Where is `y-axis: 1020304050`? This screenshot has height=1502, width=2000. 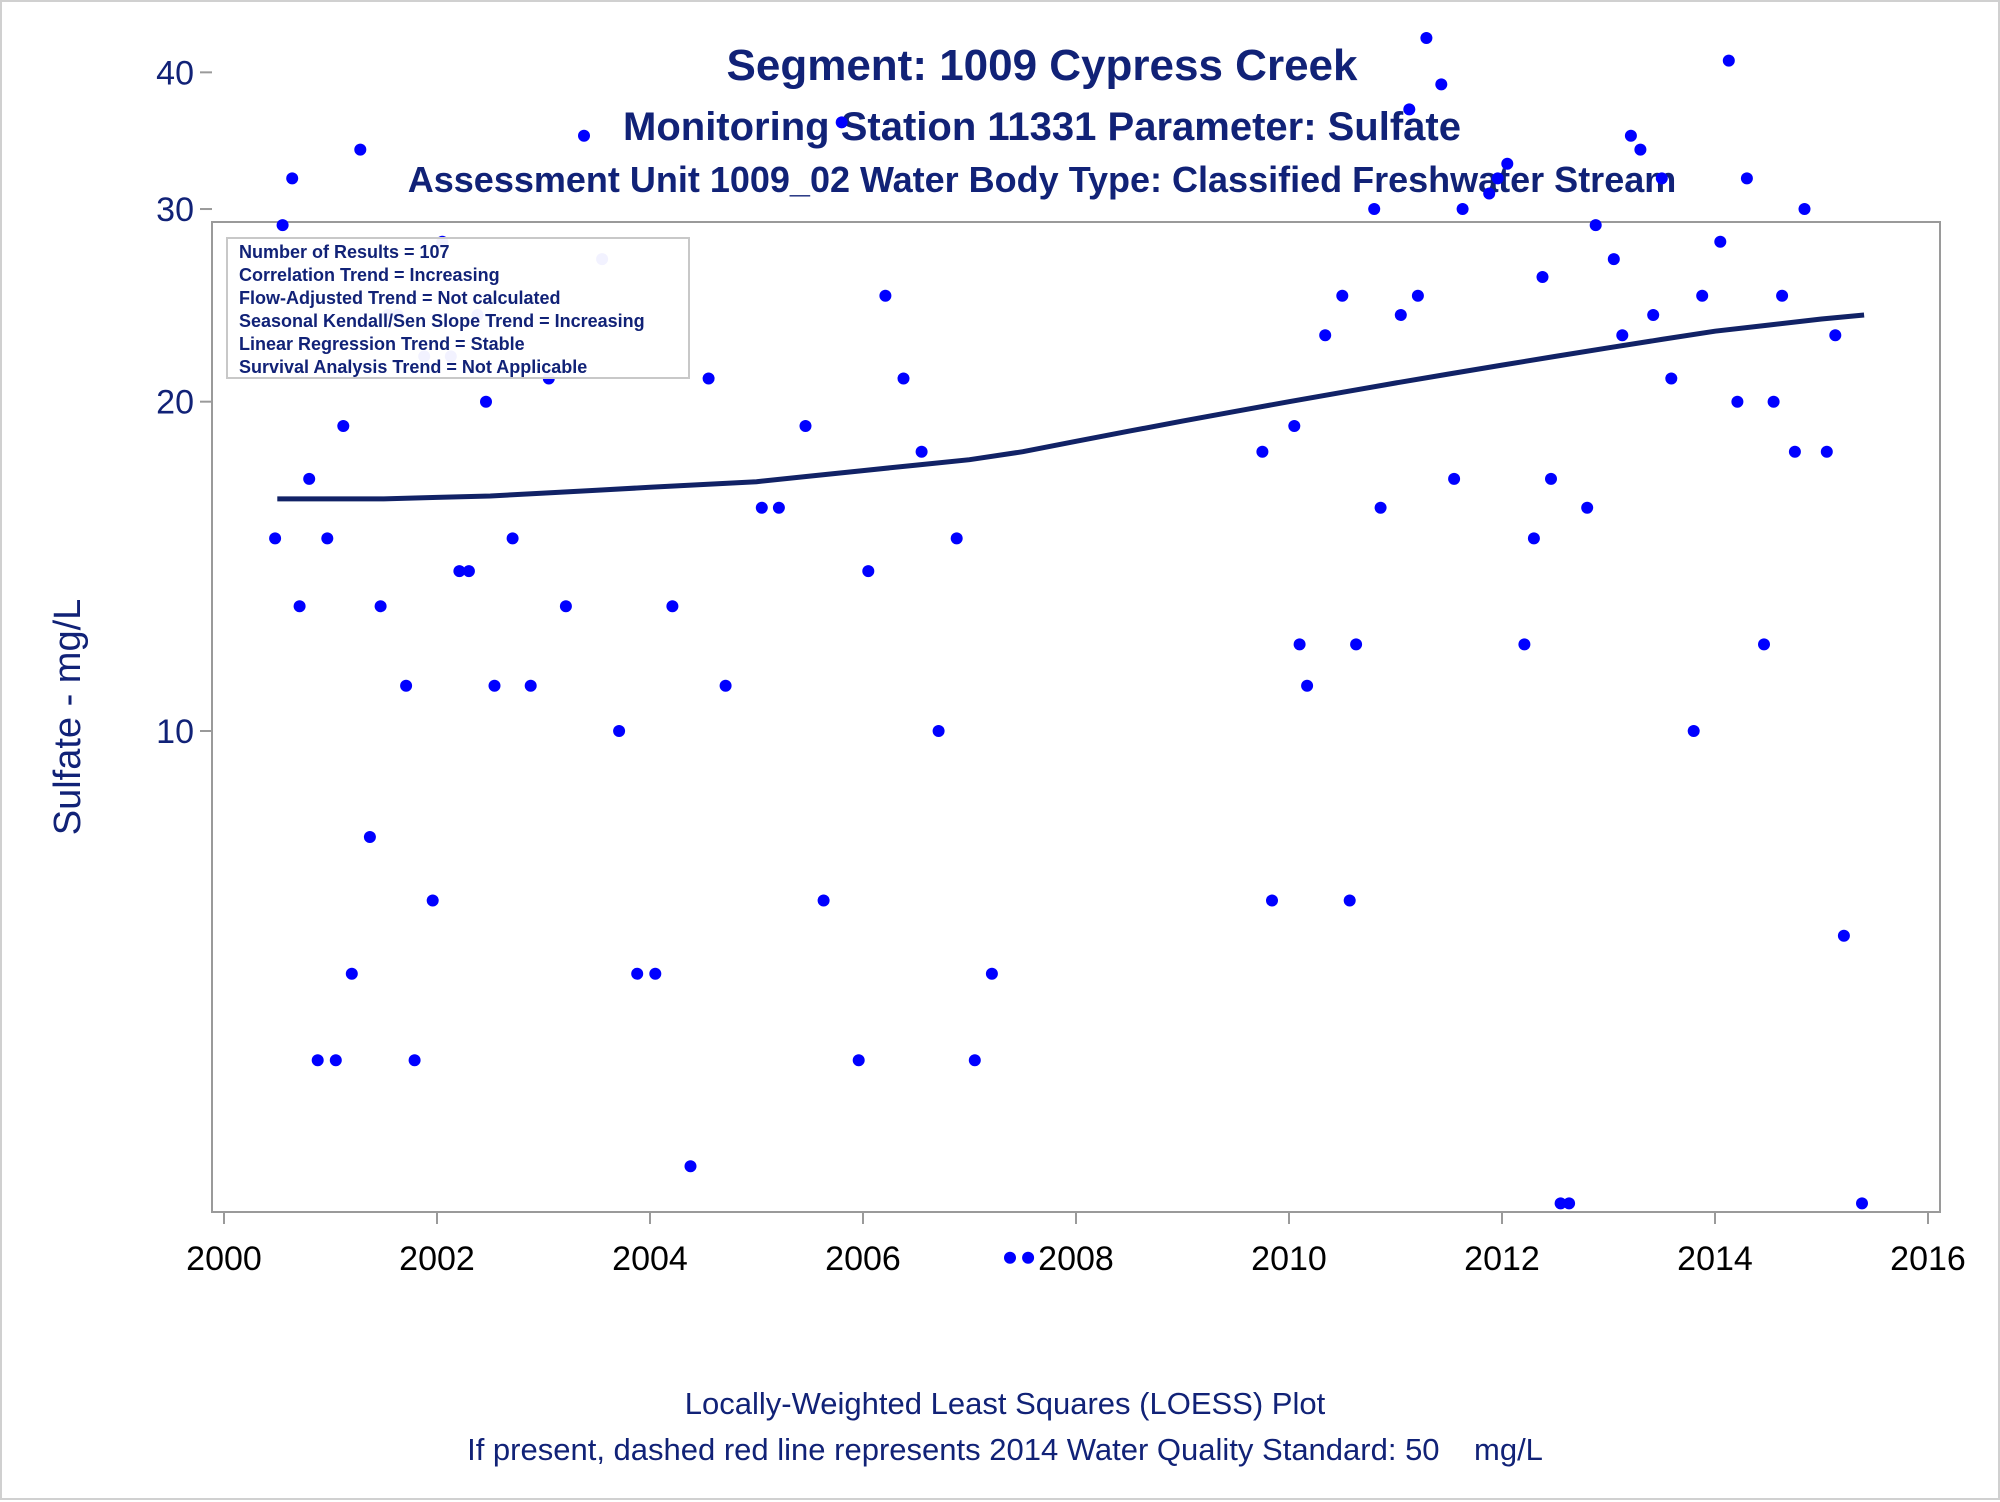
y-axis: 1020304050 is located at coordinates (184, 402).